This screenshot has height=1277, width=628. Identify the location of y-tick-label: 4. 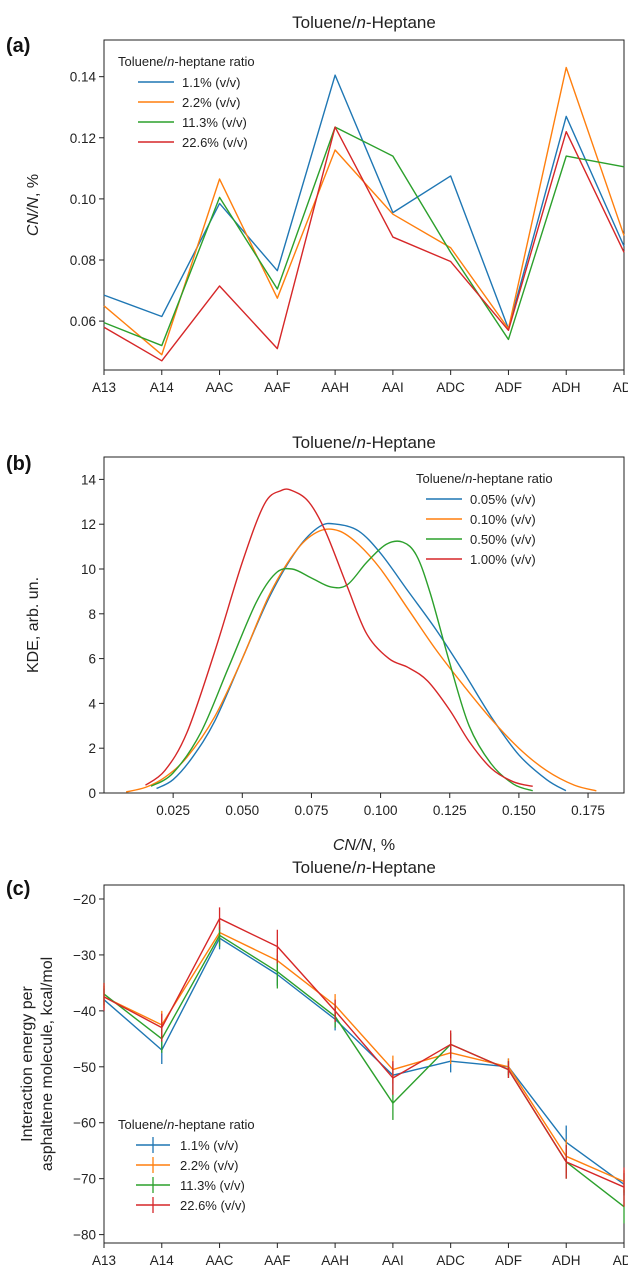
(92, 703).